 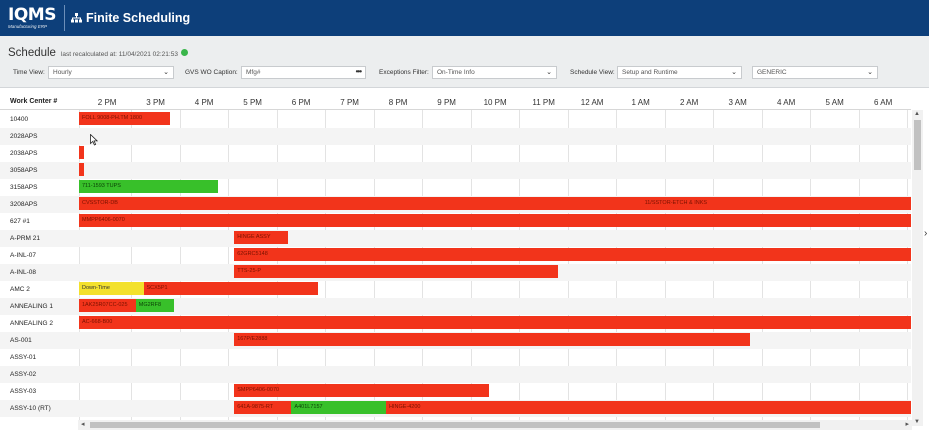 What do you see at coordinates (23, 255) in the screenshot?
I see `work-center-label: A-INL-07` at bounding box center [23, 255].